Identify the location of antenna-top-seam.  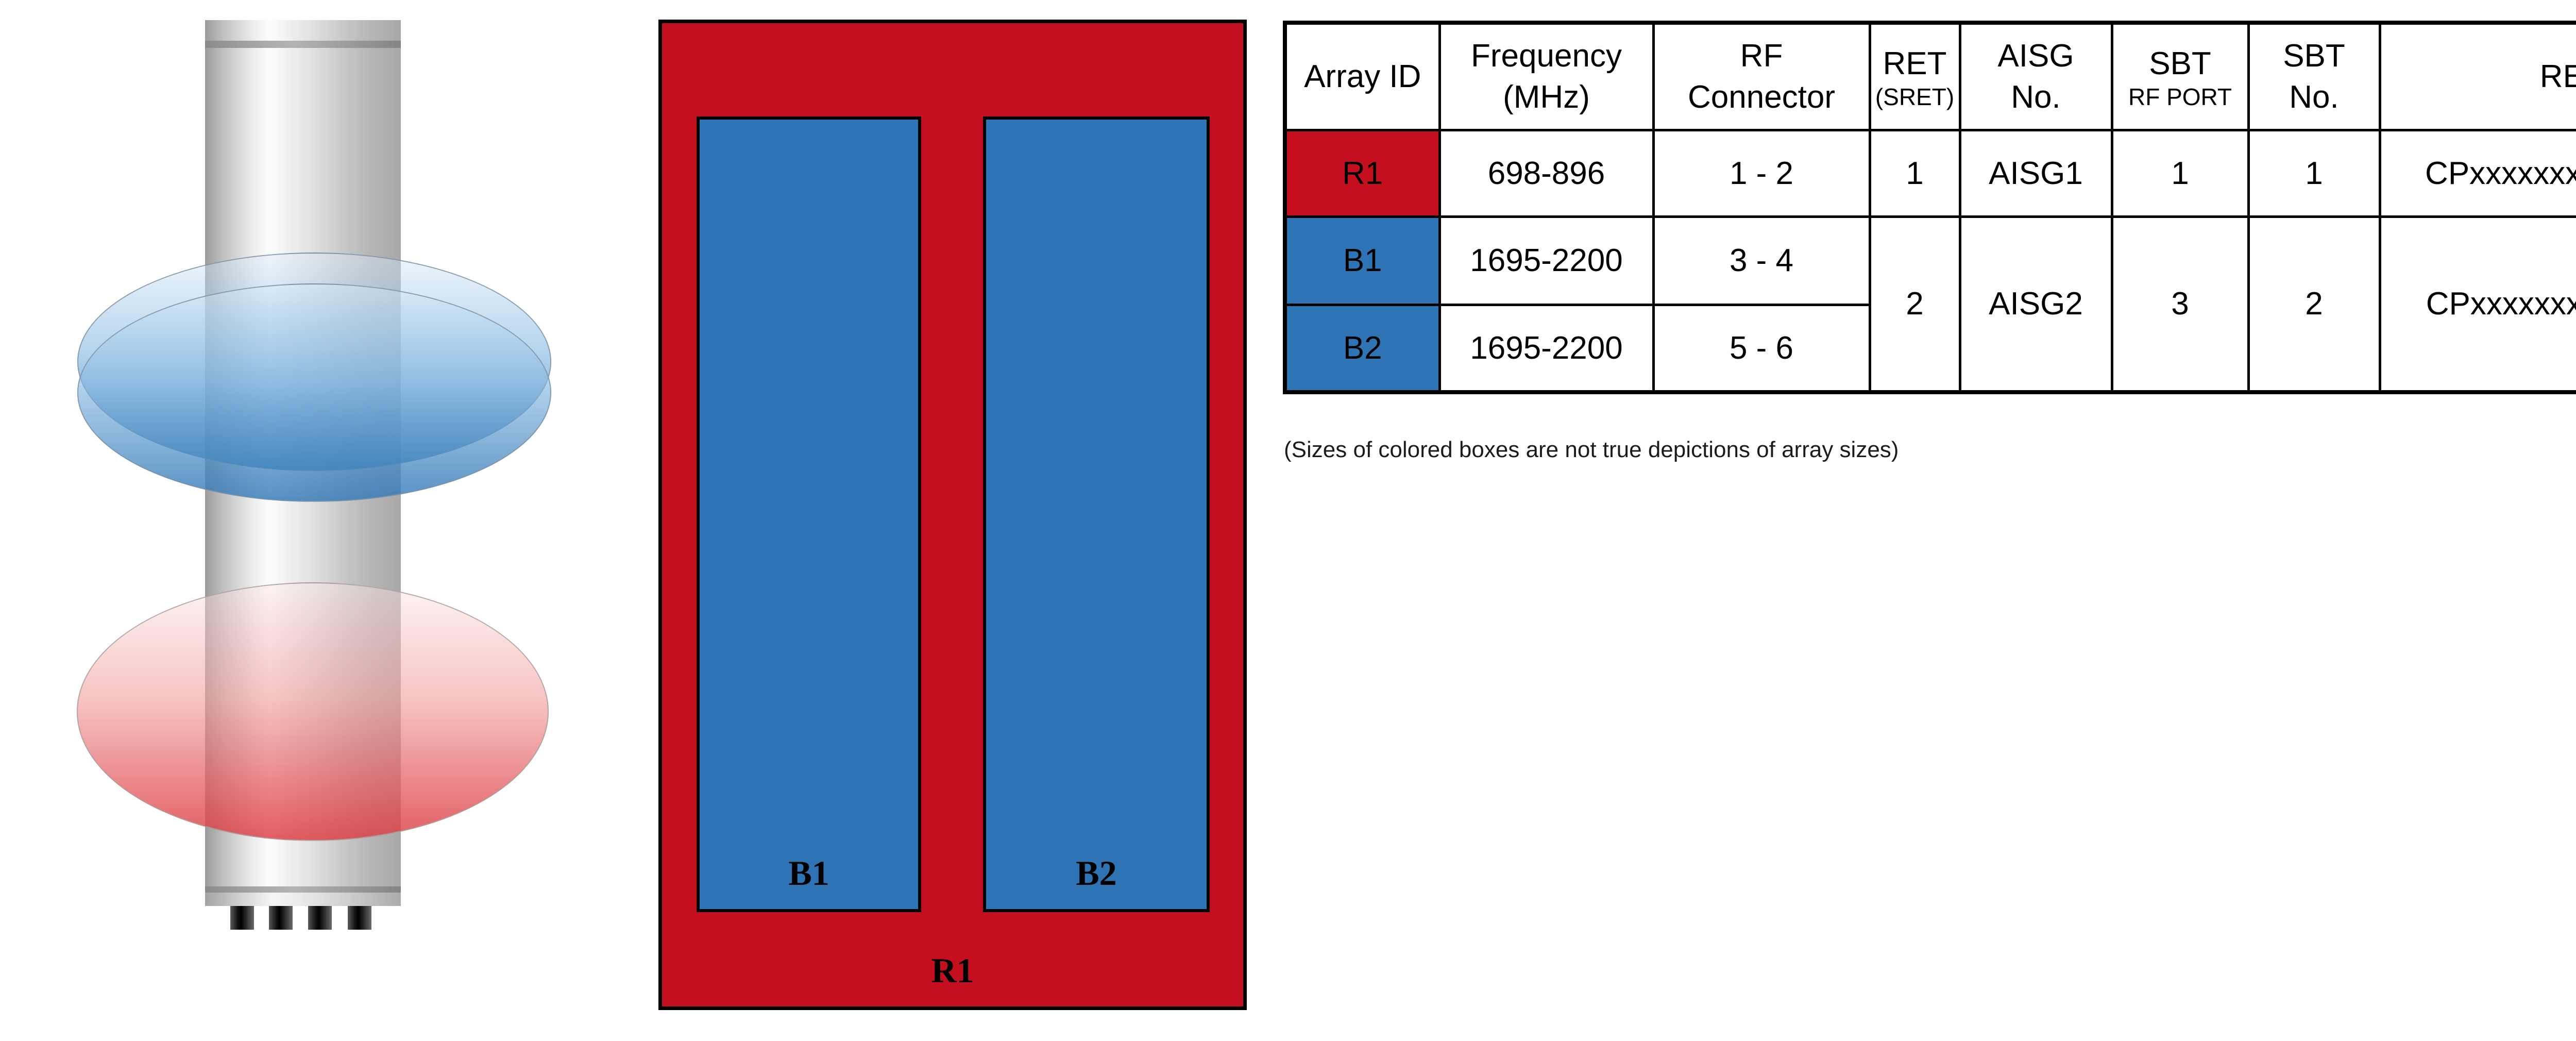
(303, 44).